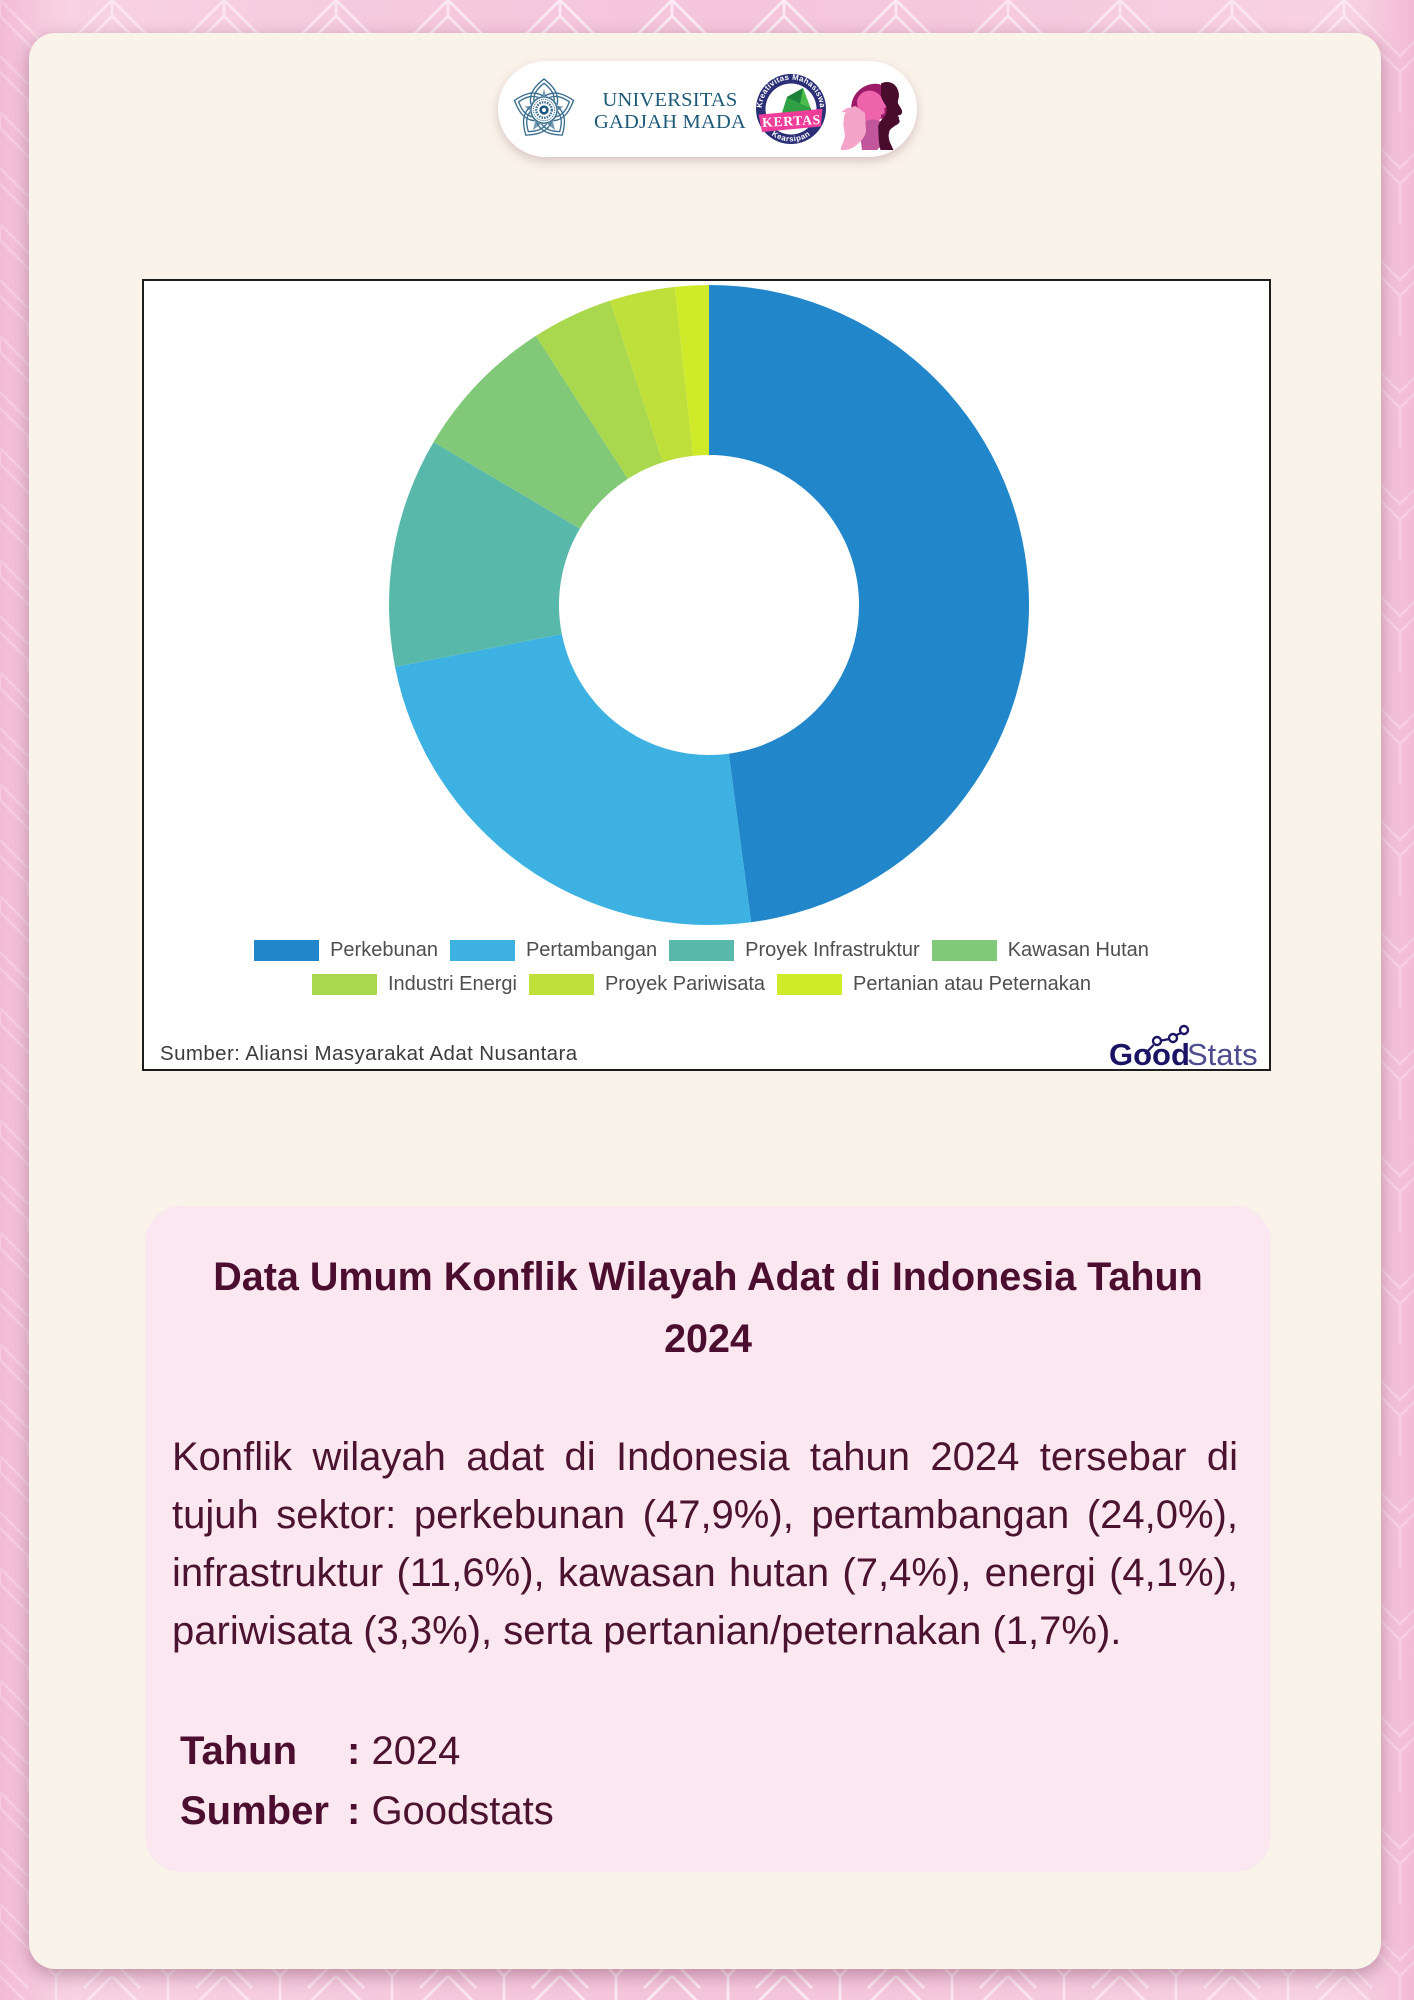 This screenshot has height=2000, width=1414. Describe the element at coordinates (1222, 1054) in the screenshot. I see `svg-text: Stats` at that location.